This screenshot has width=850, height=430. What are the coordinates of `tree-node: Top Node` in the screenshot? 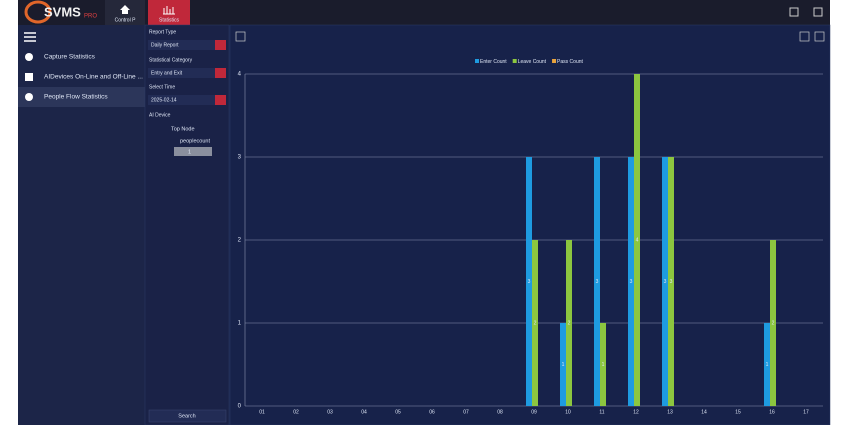 It's located at (183, 129).